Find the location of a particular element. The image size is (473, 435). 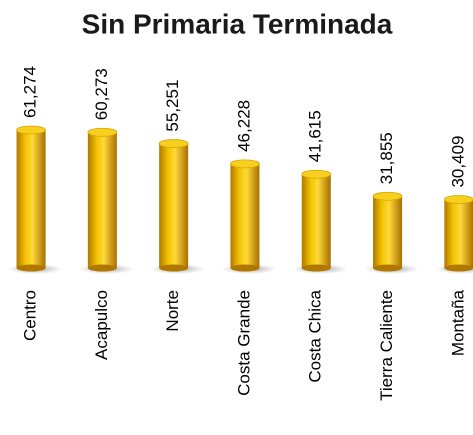

x-tick-label: Montaña is located at coordinates (457, 322).